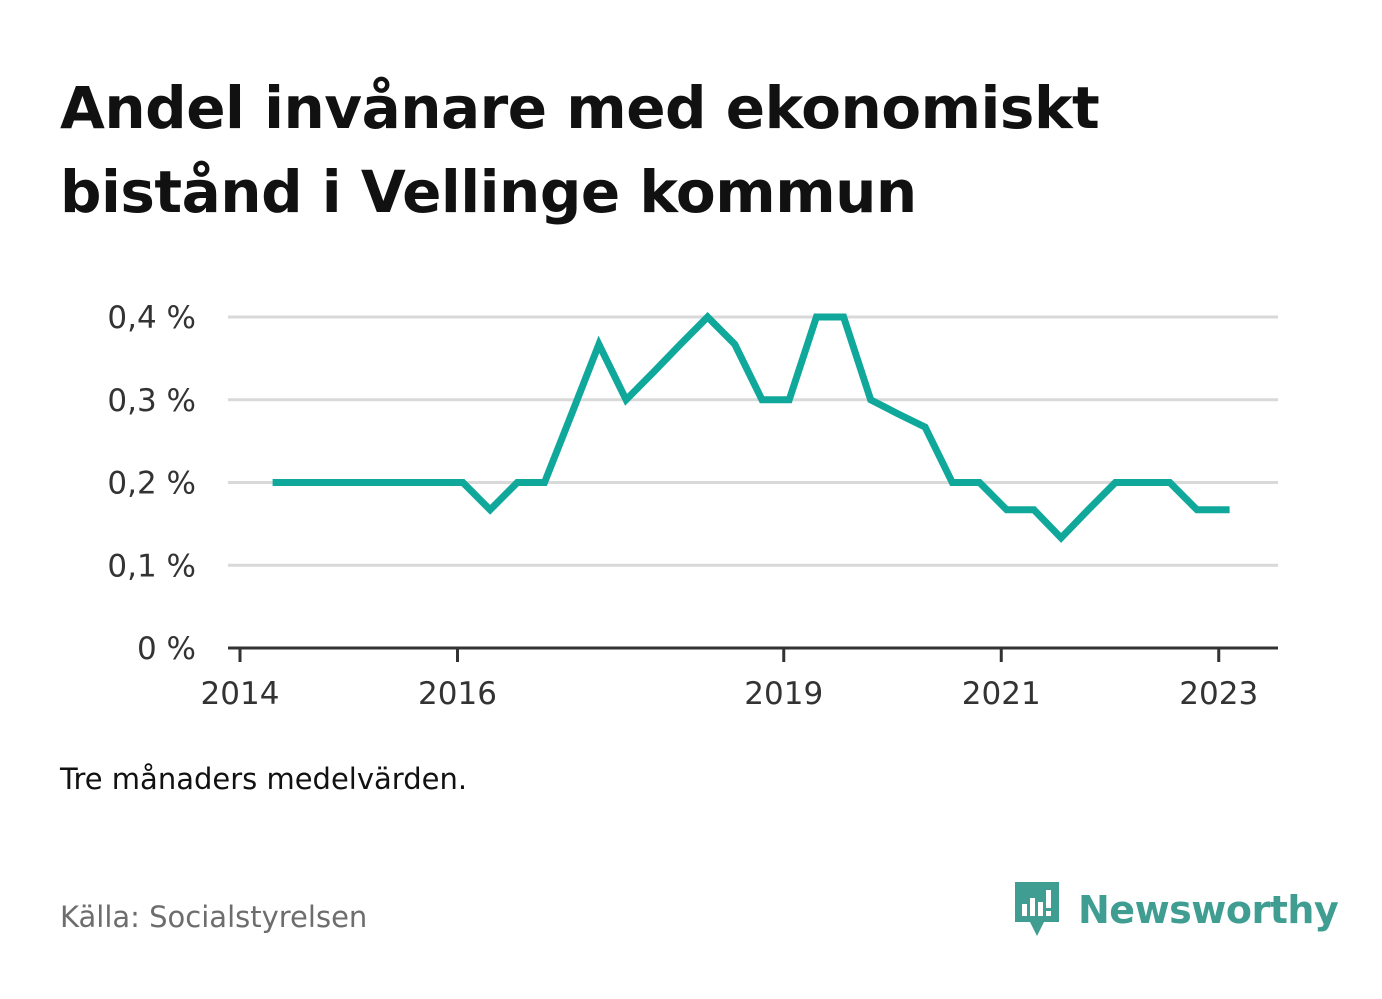 The height and width of the screenshot is (999, 1382). I want to click on source-label: Källa: Socialstyrelsen, so click(214, 917).